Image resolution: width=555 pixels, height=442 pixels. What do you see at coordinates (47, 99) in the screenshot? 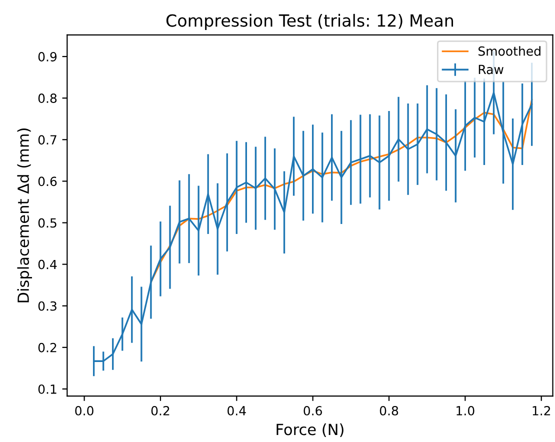
I see `y-tick-label: 0.8` at bounding box center [47, 99].